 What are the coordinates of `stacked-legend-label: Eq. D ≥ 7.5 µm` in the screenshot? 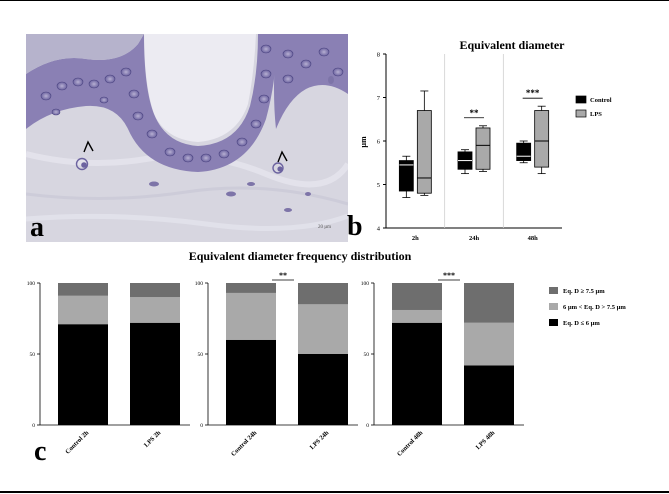 It's located at (584, 291).